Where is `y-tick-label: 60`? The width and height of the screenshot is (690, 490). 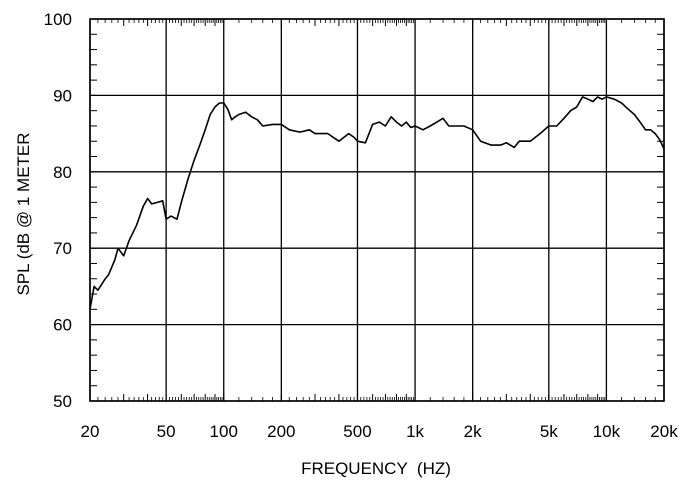 y-tick-label: 60 is located at coordinates (62, 325).